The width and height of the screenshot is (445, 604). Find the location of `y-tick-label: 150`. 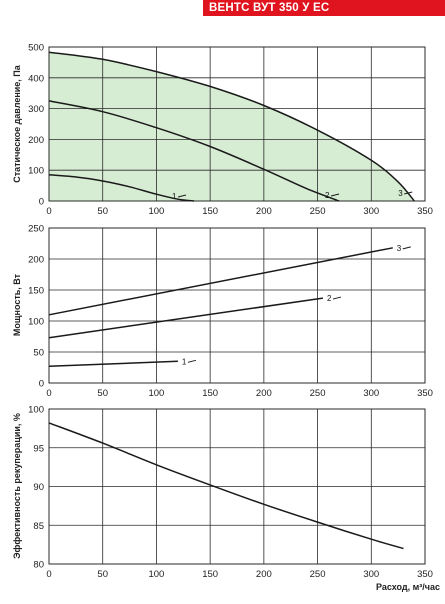

y-tick-label: 150 is located at coordinates (36, 291).